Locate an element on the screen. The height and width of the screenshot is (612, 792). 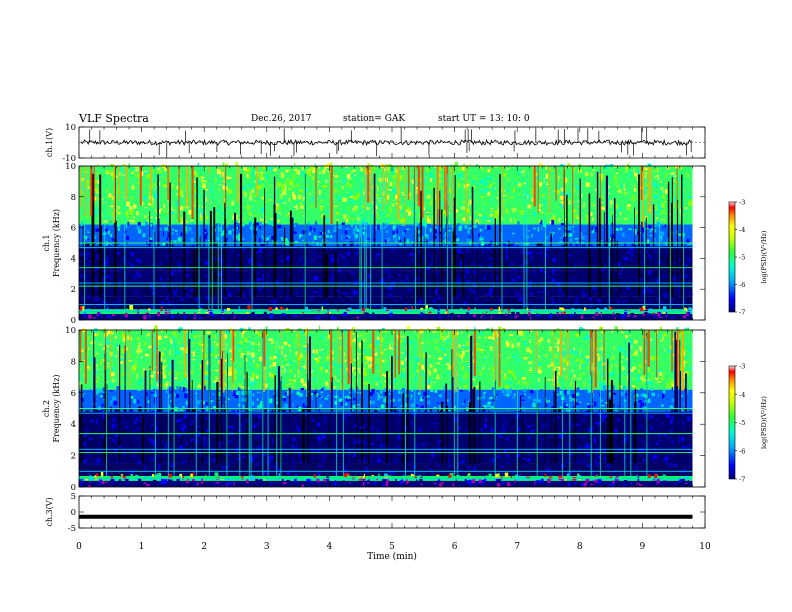
colorbar-tick-label: -3 is located at coordinates (742, 203).